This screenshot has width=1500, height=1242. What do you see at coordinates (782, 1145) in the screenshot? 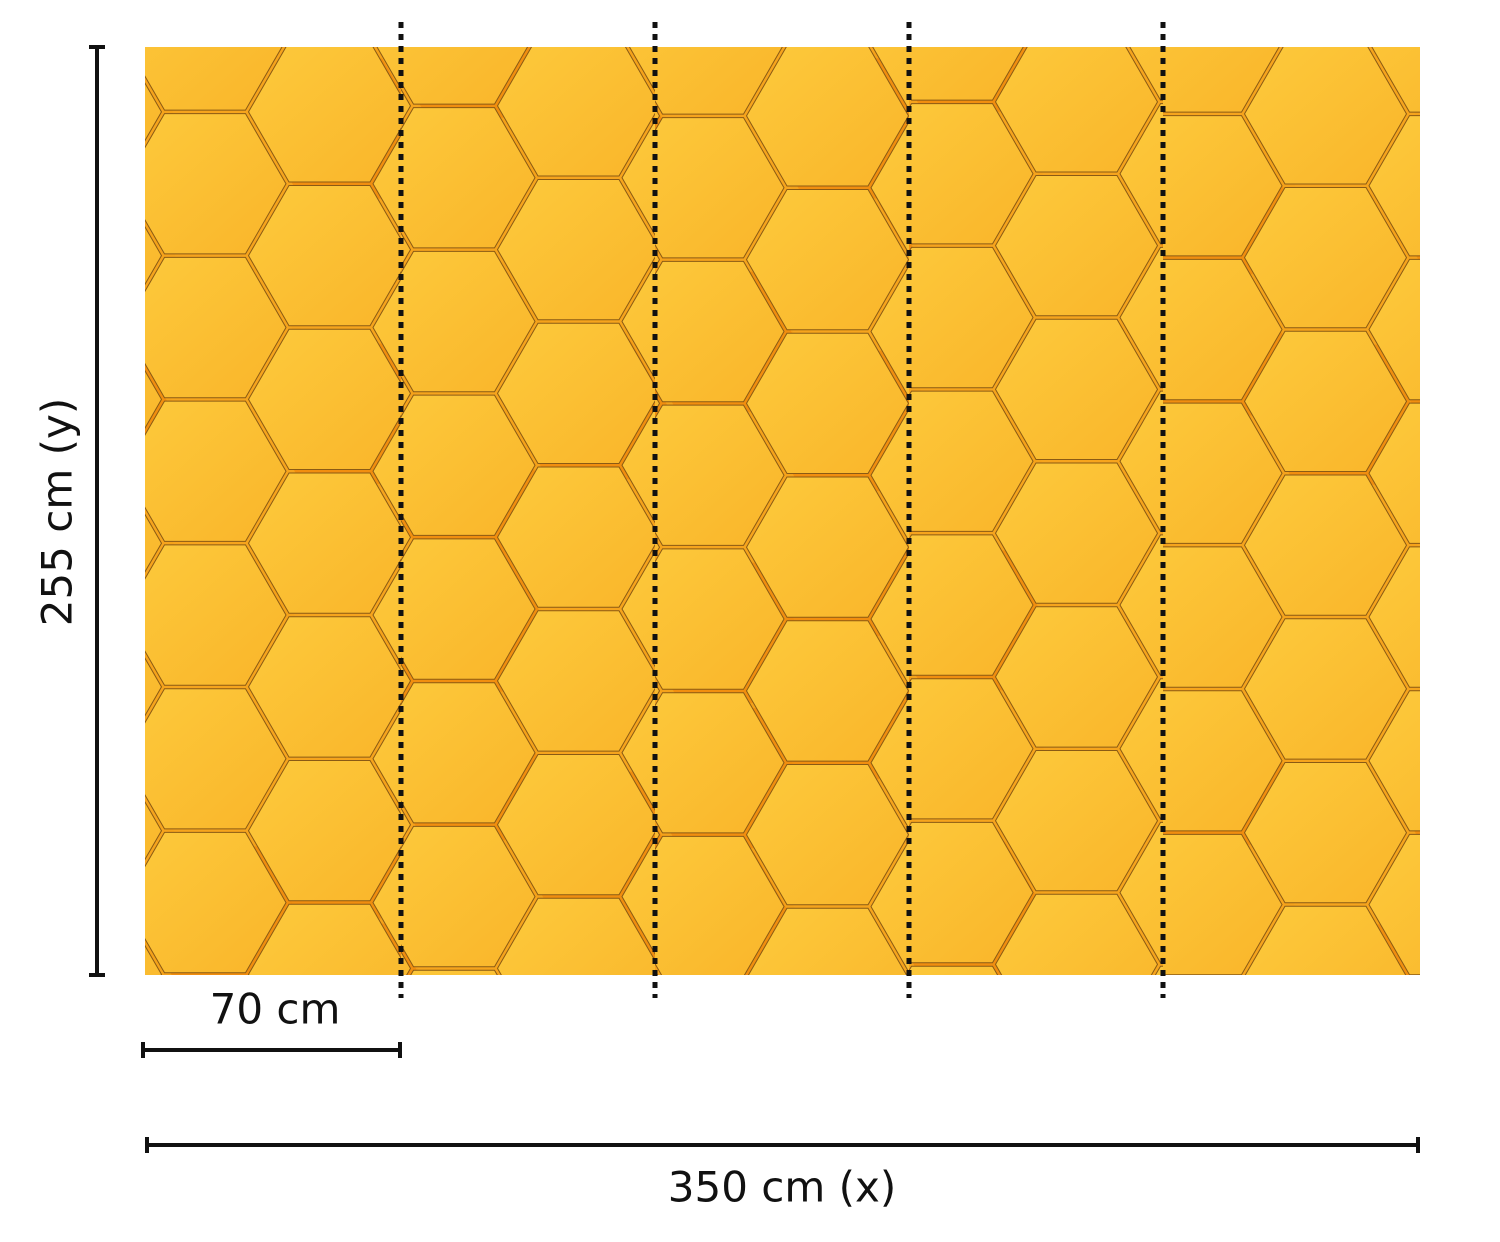
I see `width-dimension-line` at bounding box center [782, 1145].